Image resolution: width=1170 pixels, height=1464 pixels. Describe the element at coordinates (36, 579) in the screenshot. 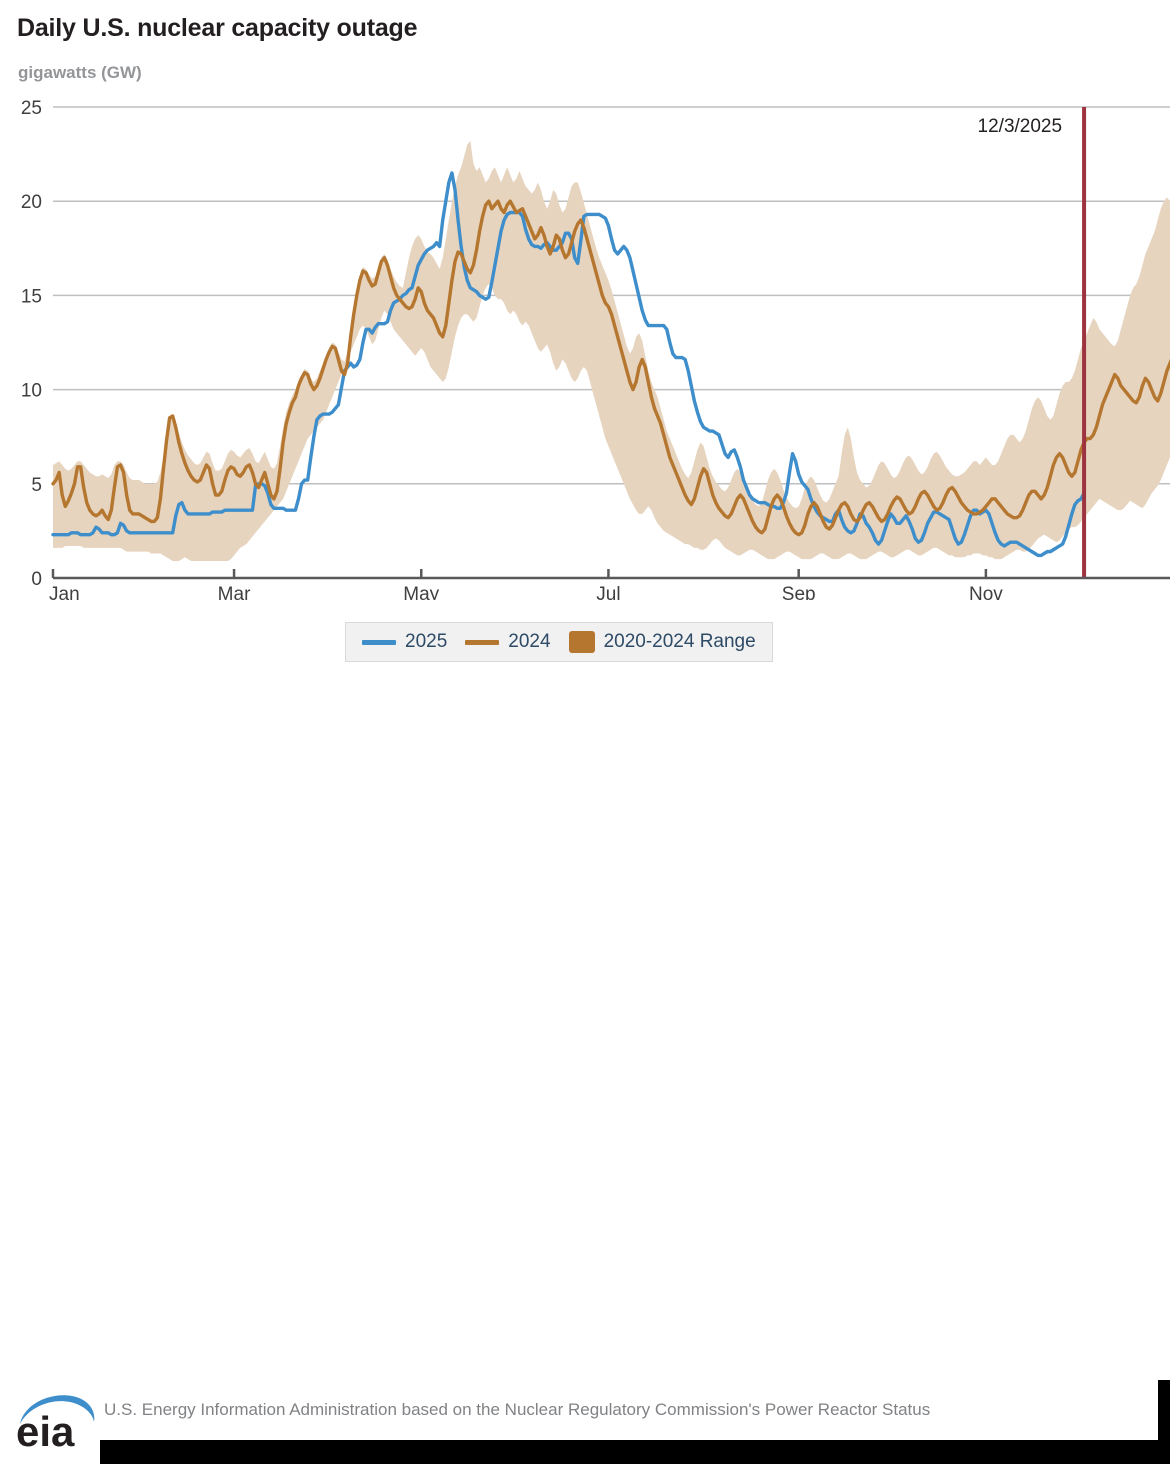

I see `y-axis-tick-label: 0` at that location.